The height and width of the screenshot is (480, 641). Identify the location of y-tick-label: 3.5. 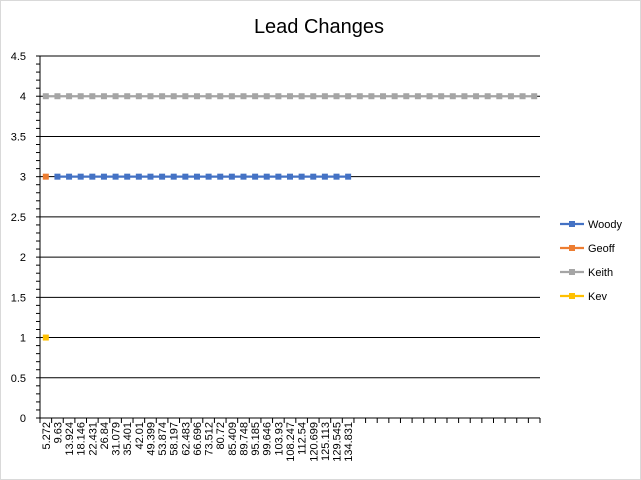
(18, 137).